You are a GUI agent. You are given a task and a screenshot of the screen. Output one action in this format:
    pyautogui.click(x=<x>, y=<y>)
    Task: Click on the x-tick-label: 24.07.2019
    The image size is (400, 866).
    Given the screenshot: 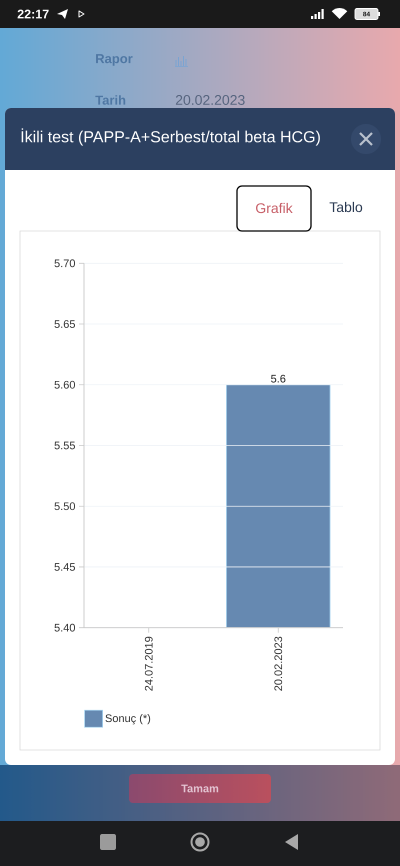 What is the action you would take?
    pyautogui.click(x=148, y=663)
    